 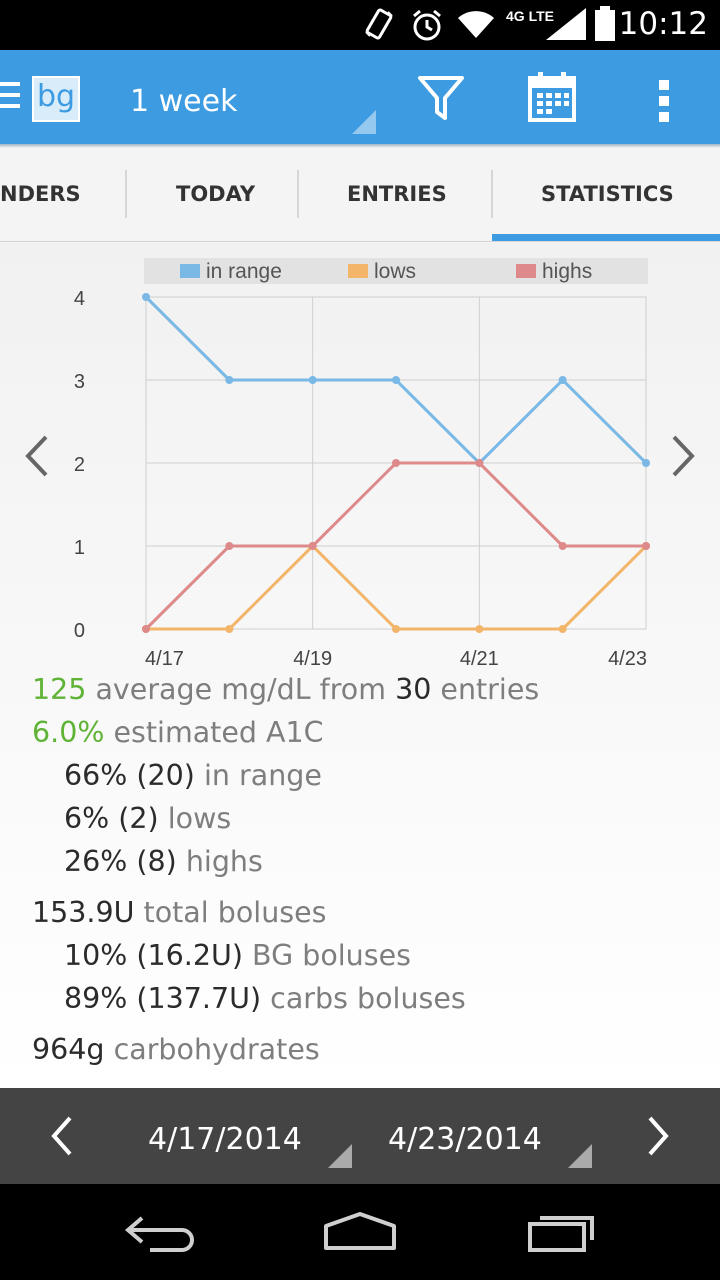 What do you see at coordinates (476, 24) in the screenshot?
I see `wifi-icon` at bounding box center [476, 24].